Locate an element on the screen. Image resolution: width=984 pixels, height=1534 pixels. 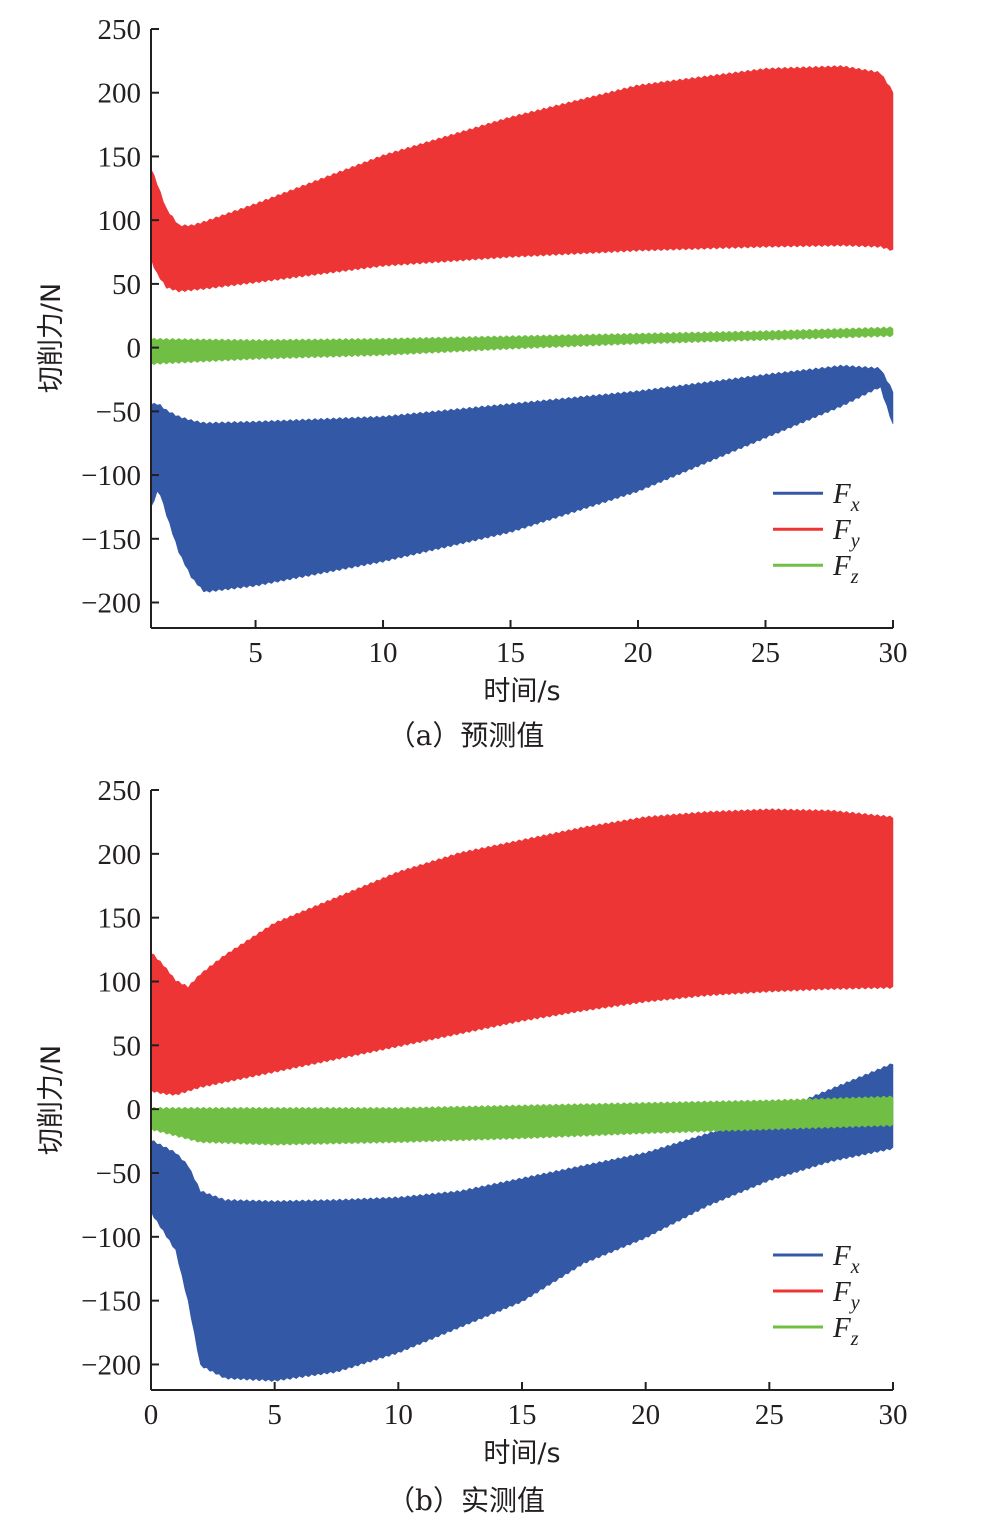
panel-b-y-tick-label: −200 is located at coordinates (111, 1365).